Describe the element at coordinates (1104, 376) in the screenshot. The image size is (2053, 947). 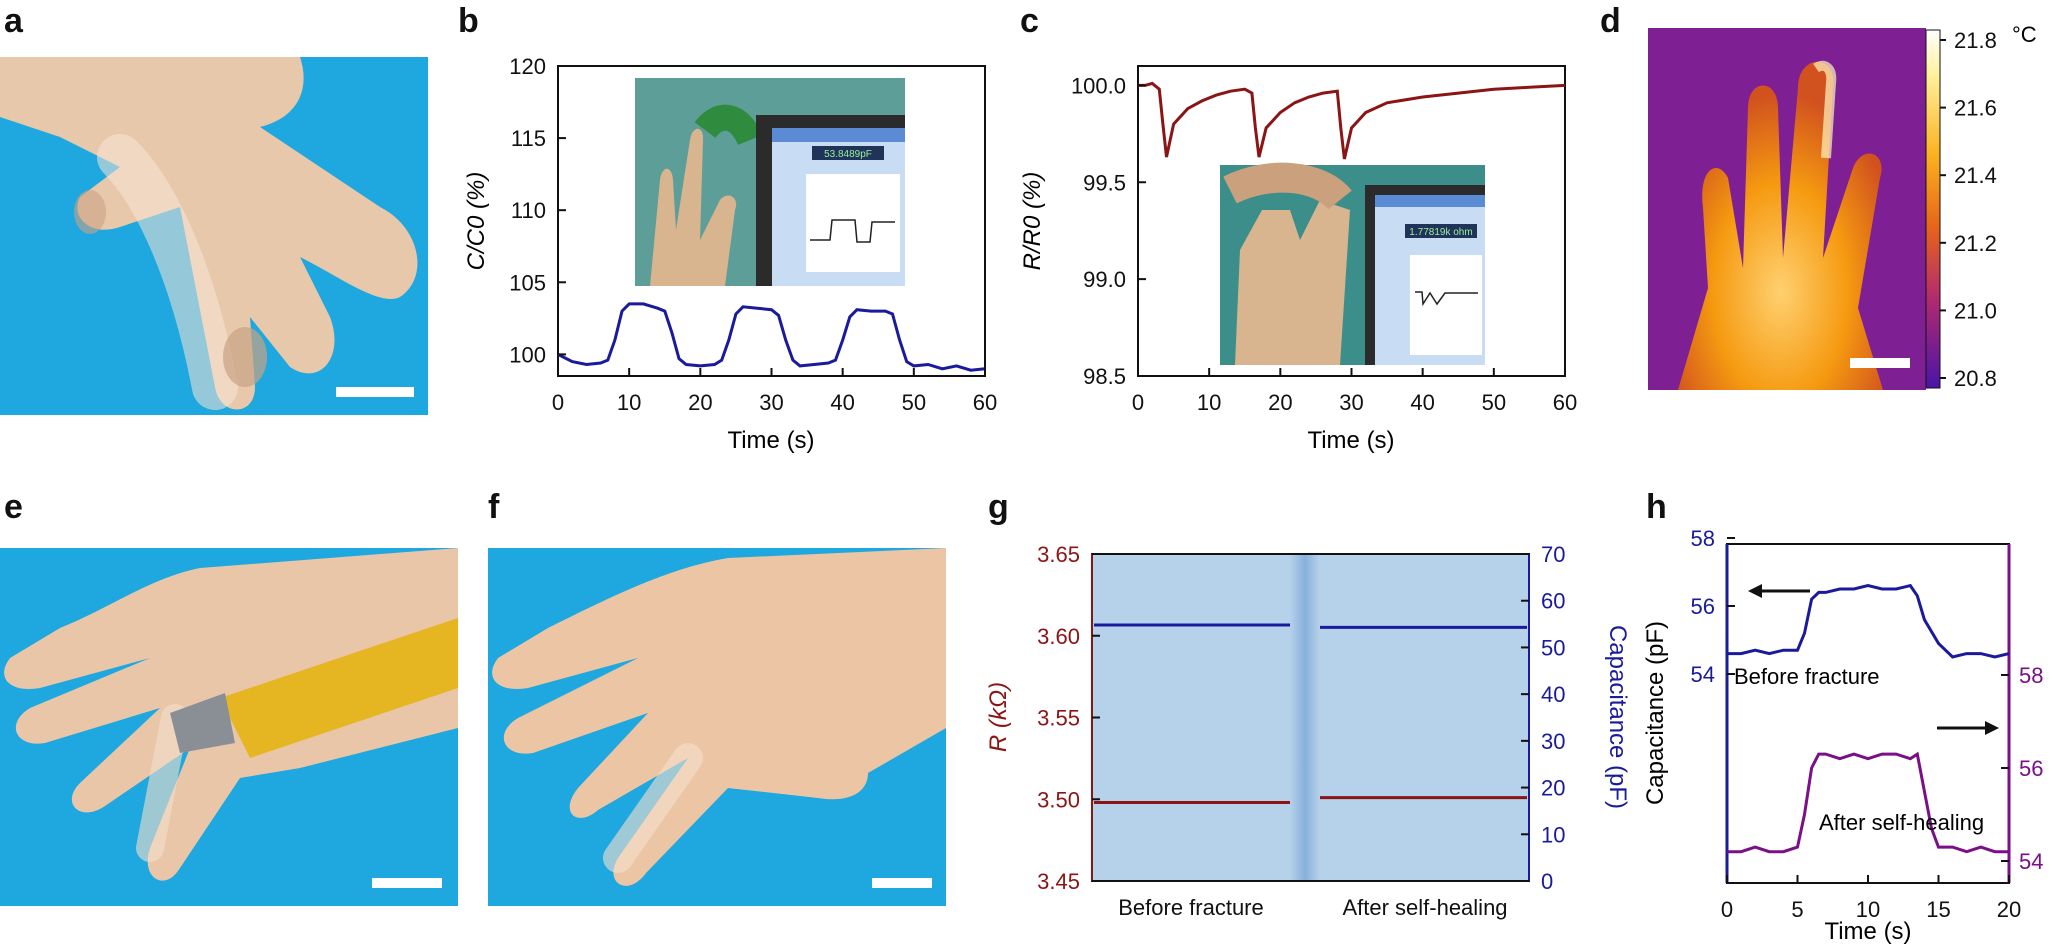
I see `y-tick-label: 98.5` at that location.